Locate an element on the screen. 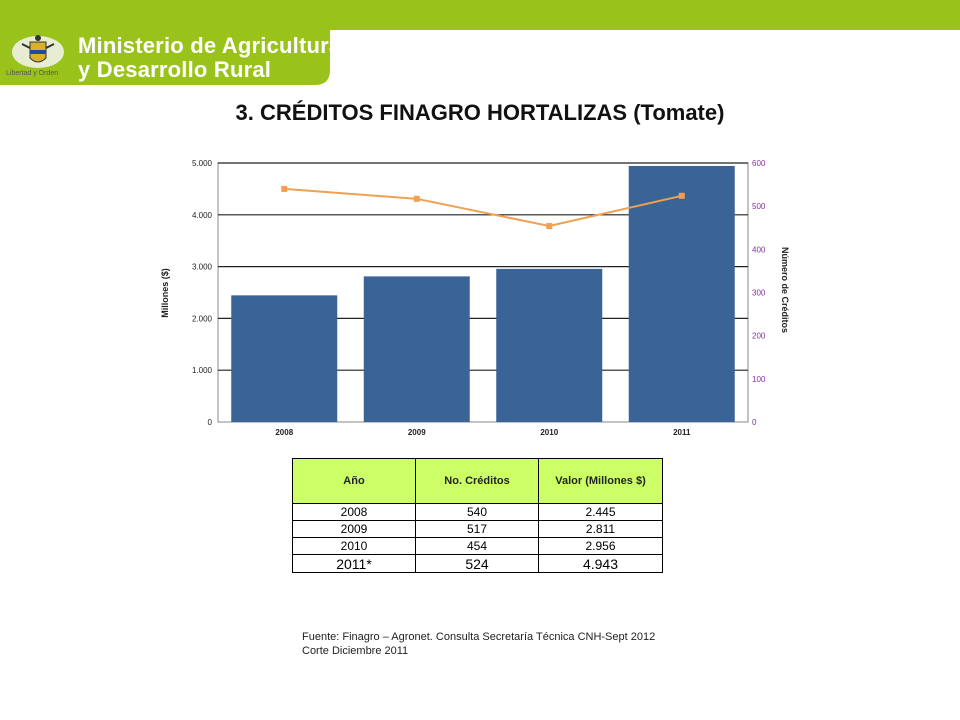 This screenshot has height=720, width=960. chart-line is located at coordinates (483, 207).